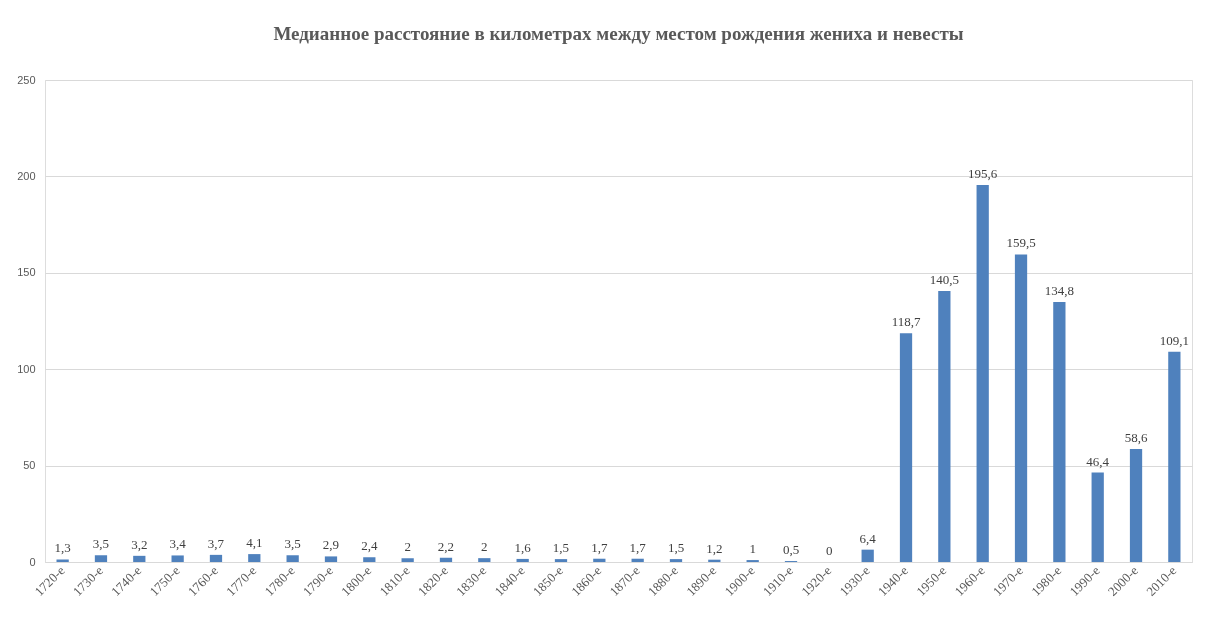  I want to click on chart-title: Медианное расстояние в километрах между местом рождения жениха и невесты, so click(618, 33).